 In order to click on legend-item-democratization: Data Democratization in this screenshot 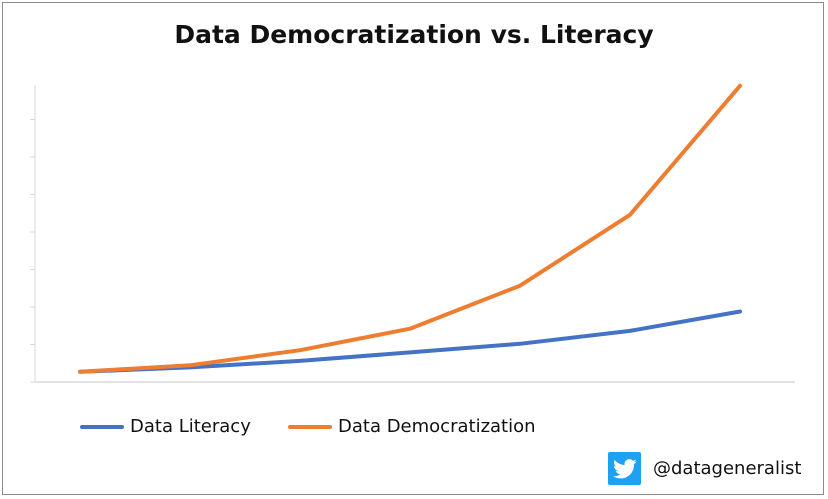, I will do `click(412, 426)`.